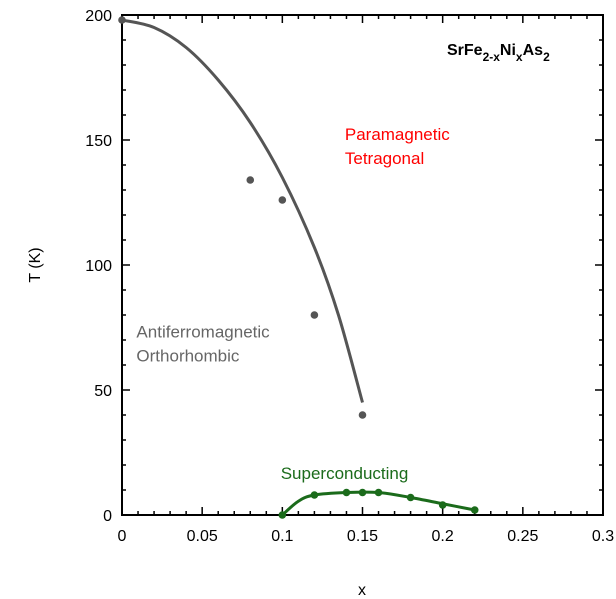 The height and width of the screenshot is (599, 616). I want to click on compound-formula: SrFe2-xNixAs2, so click(498, 53).